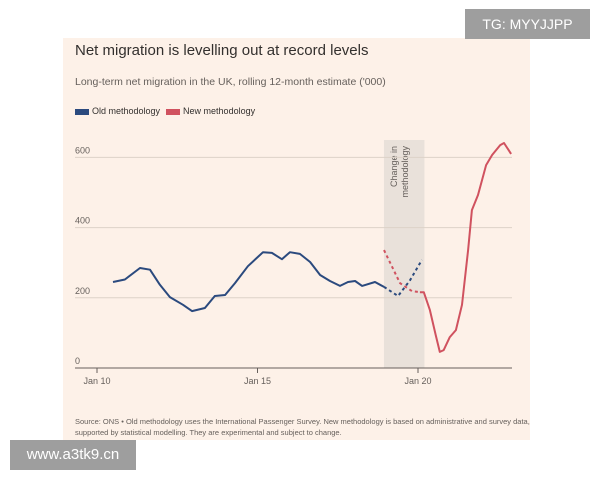  Describe the element at coordinates (417, 381) in the screenshot. I see `x-tick-label: Jan 20` at that location.